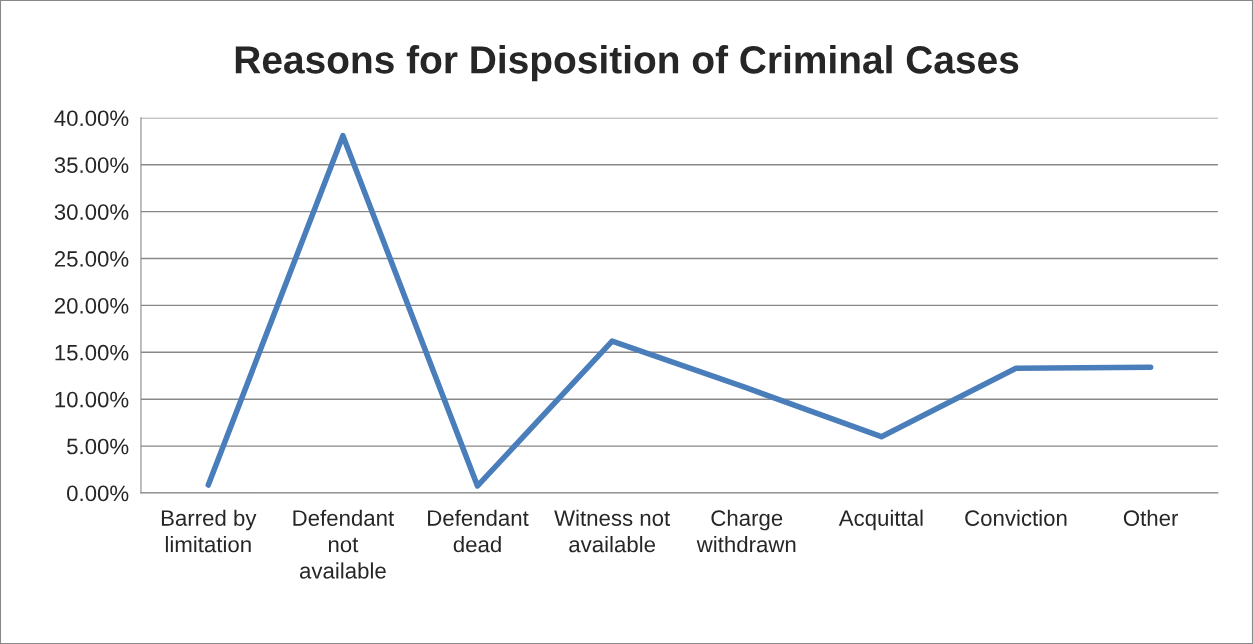 The height and width of the screenshot is (644, 1253). Describe the element at coordinates (627, 63) in the screenshot. I see `chart-title: Reasons for Disposition of Criminal Cases` at that location.